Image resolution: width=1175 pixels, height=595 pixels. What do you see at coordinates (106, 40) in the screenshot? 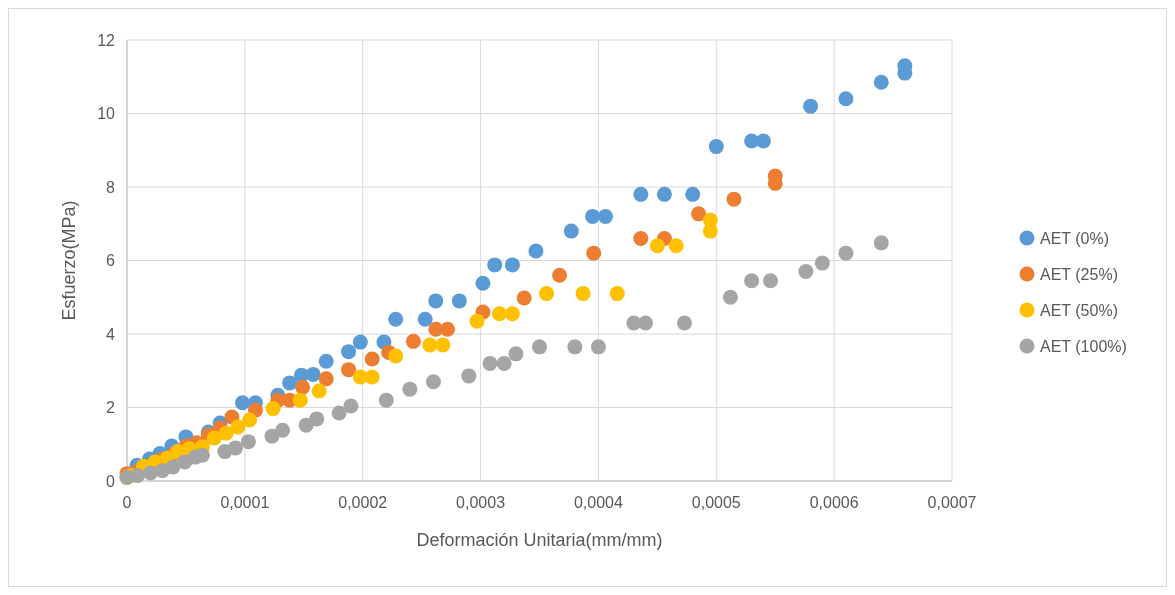
I see `y-tick-label: 12` at bounding box center [106, 40].